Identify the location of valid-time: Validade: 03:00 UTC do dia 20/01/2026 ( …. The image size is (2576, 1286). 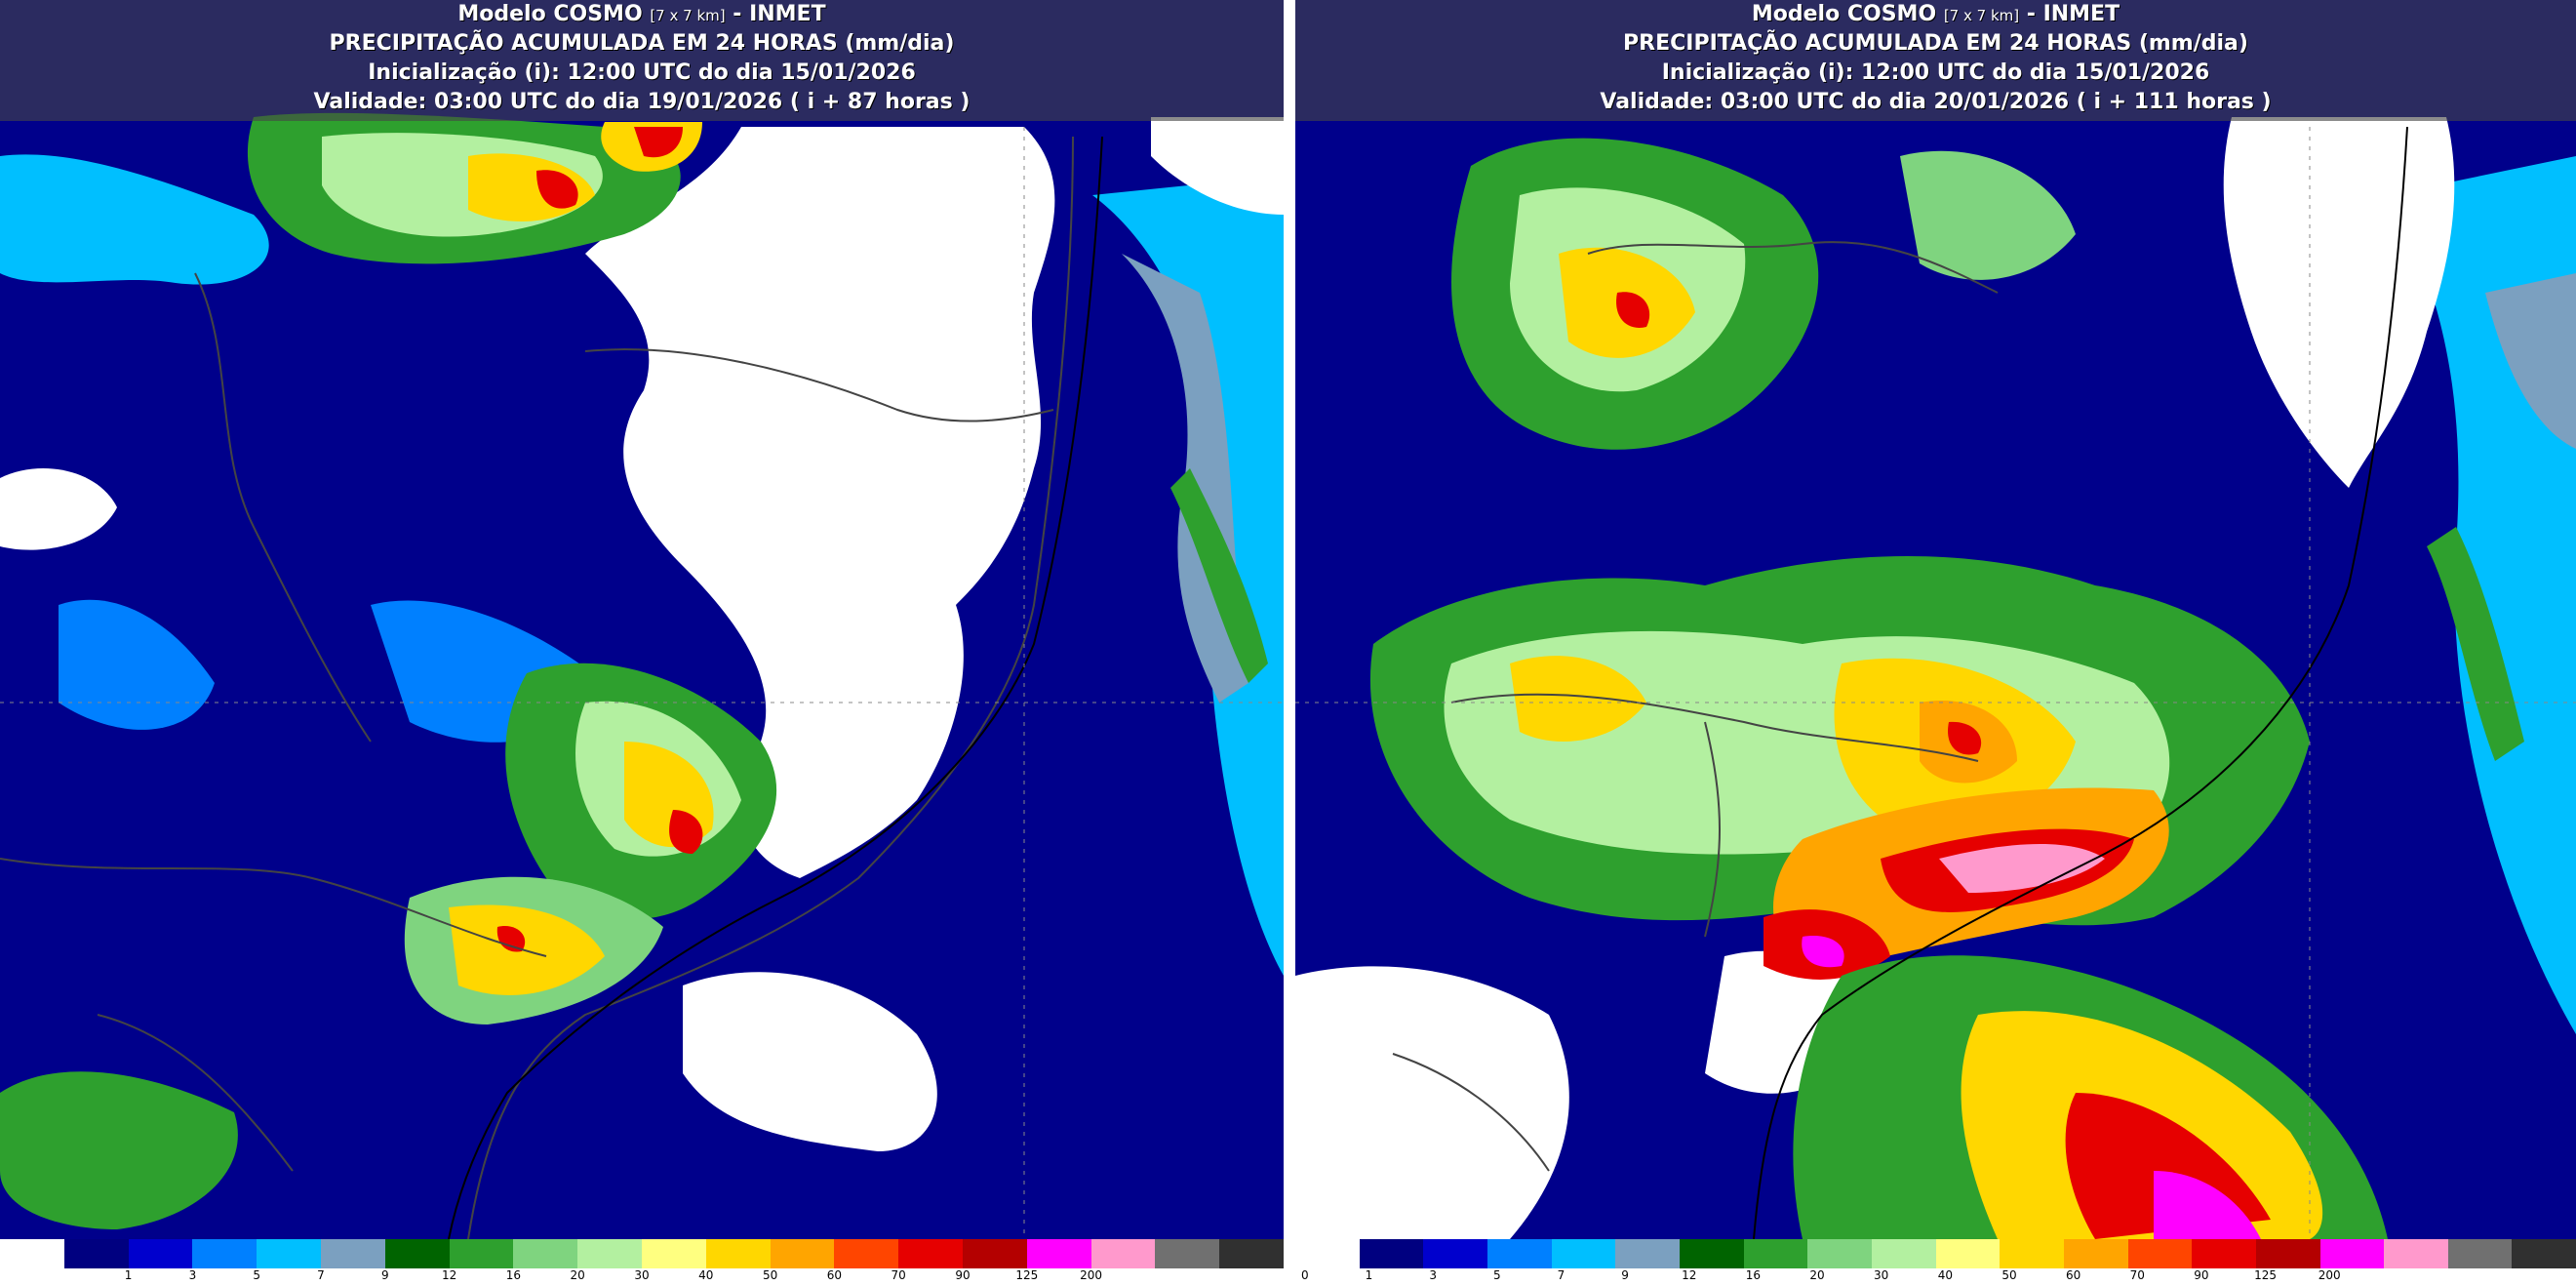
(1936, 102).